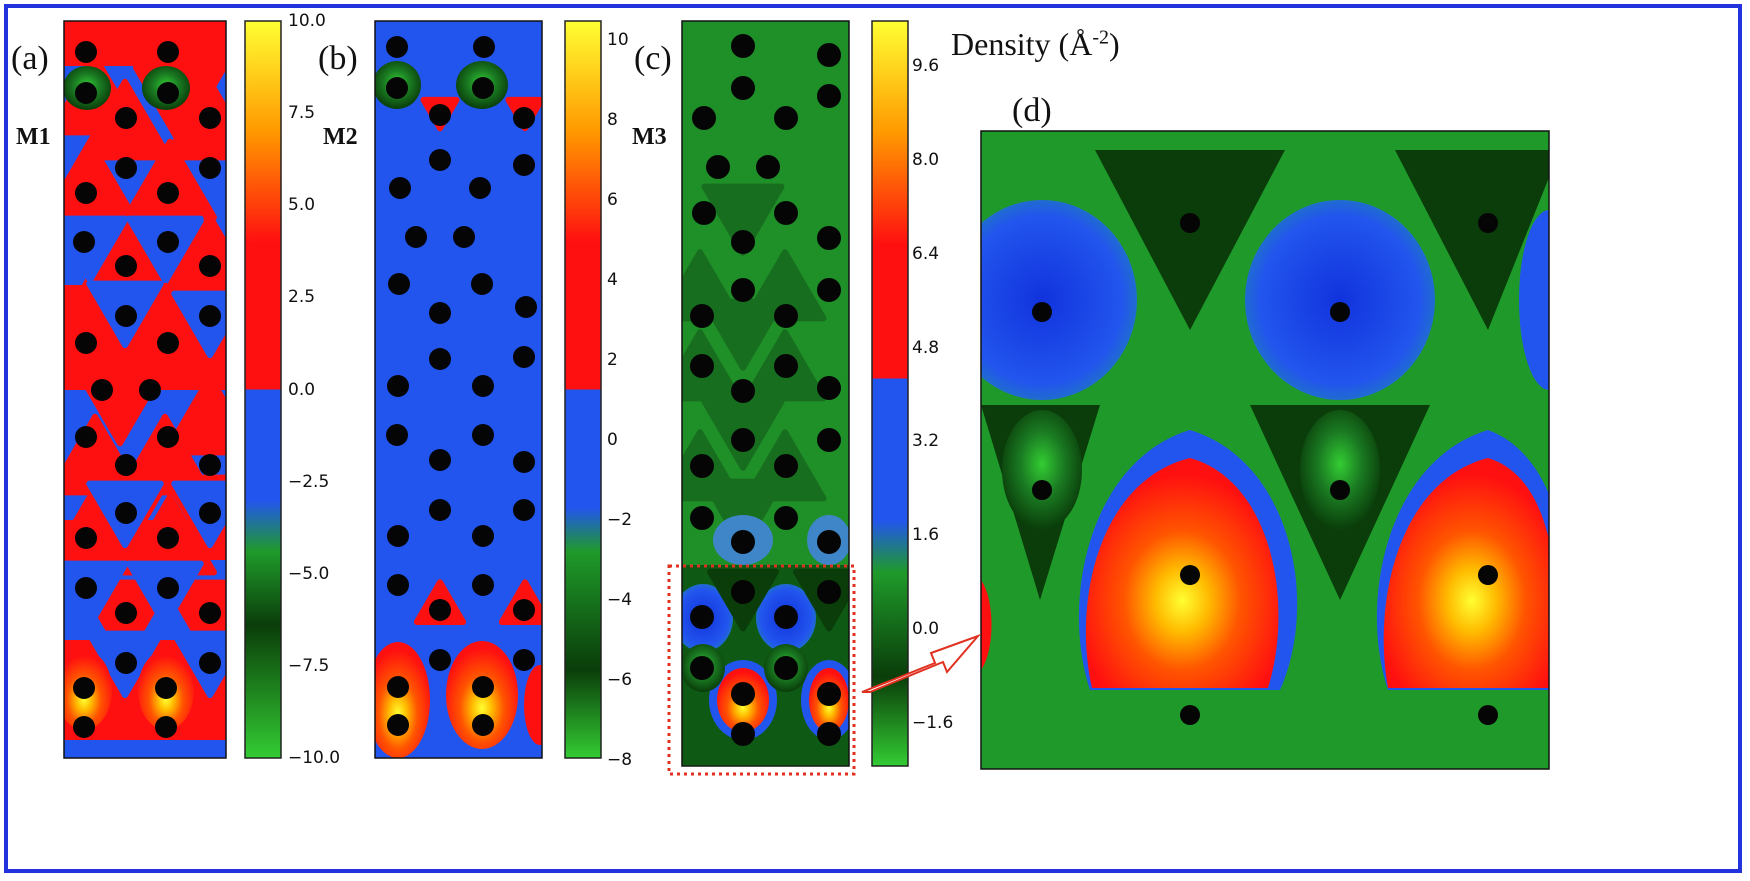 This screenshot has width=1750, height=881. I want to click on panel-b-border, so click(458, 389).